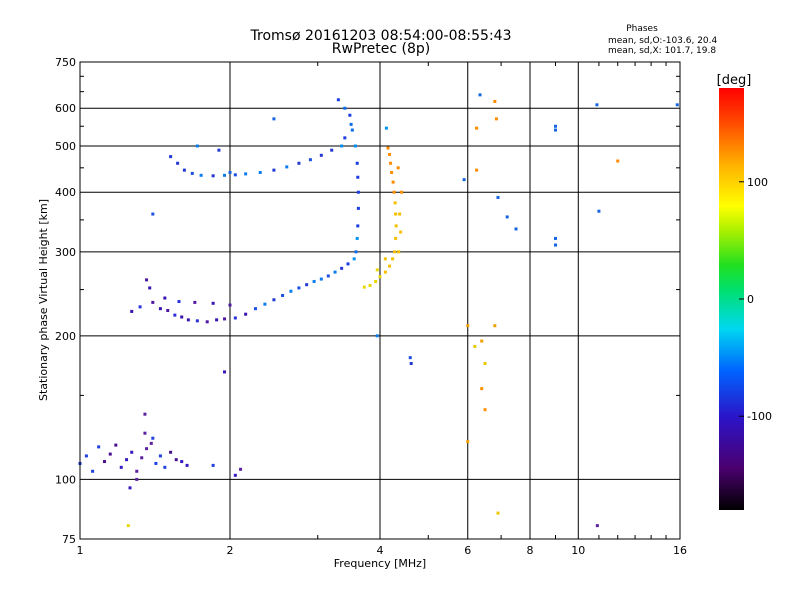 This screenshot has height=600, width=800. Describe the element at coordinates (755, 299) in the screenshot. I see `colorbar-ticks: 100 0 -100` at that location.